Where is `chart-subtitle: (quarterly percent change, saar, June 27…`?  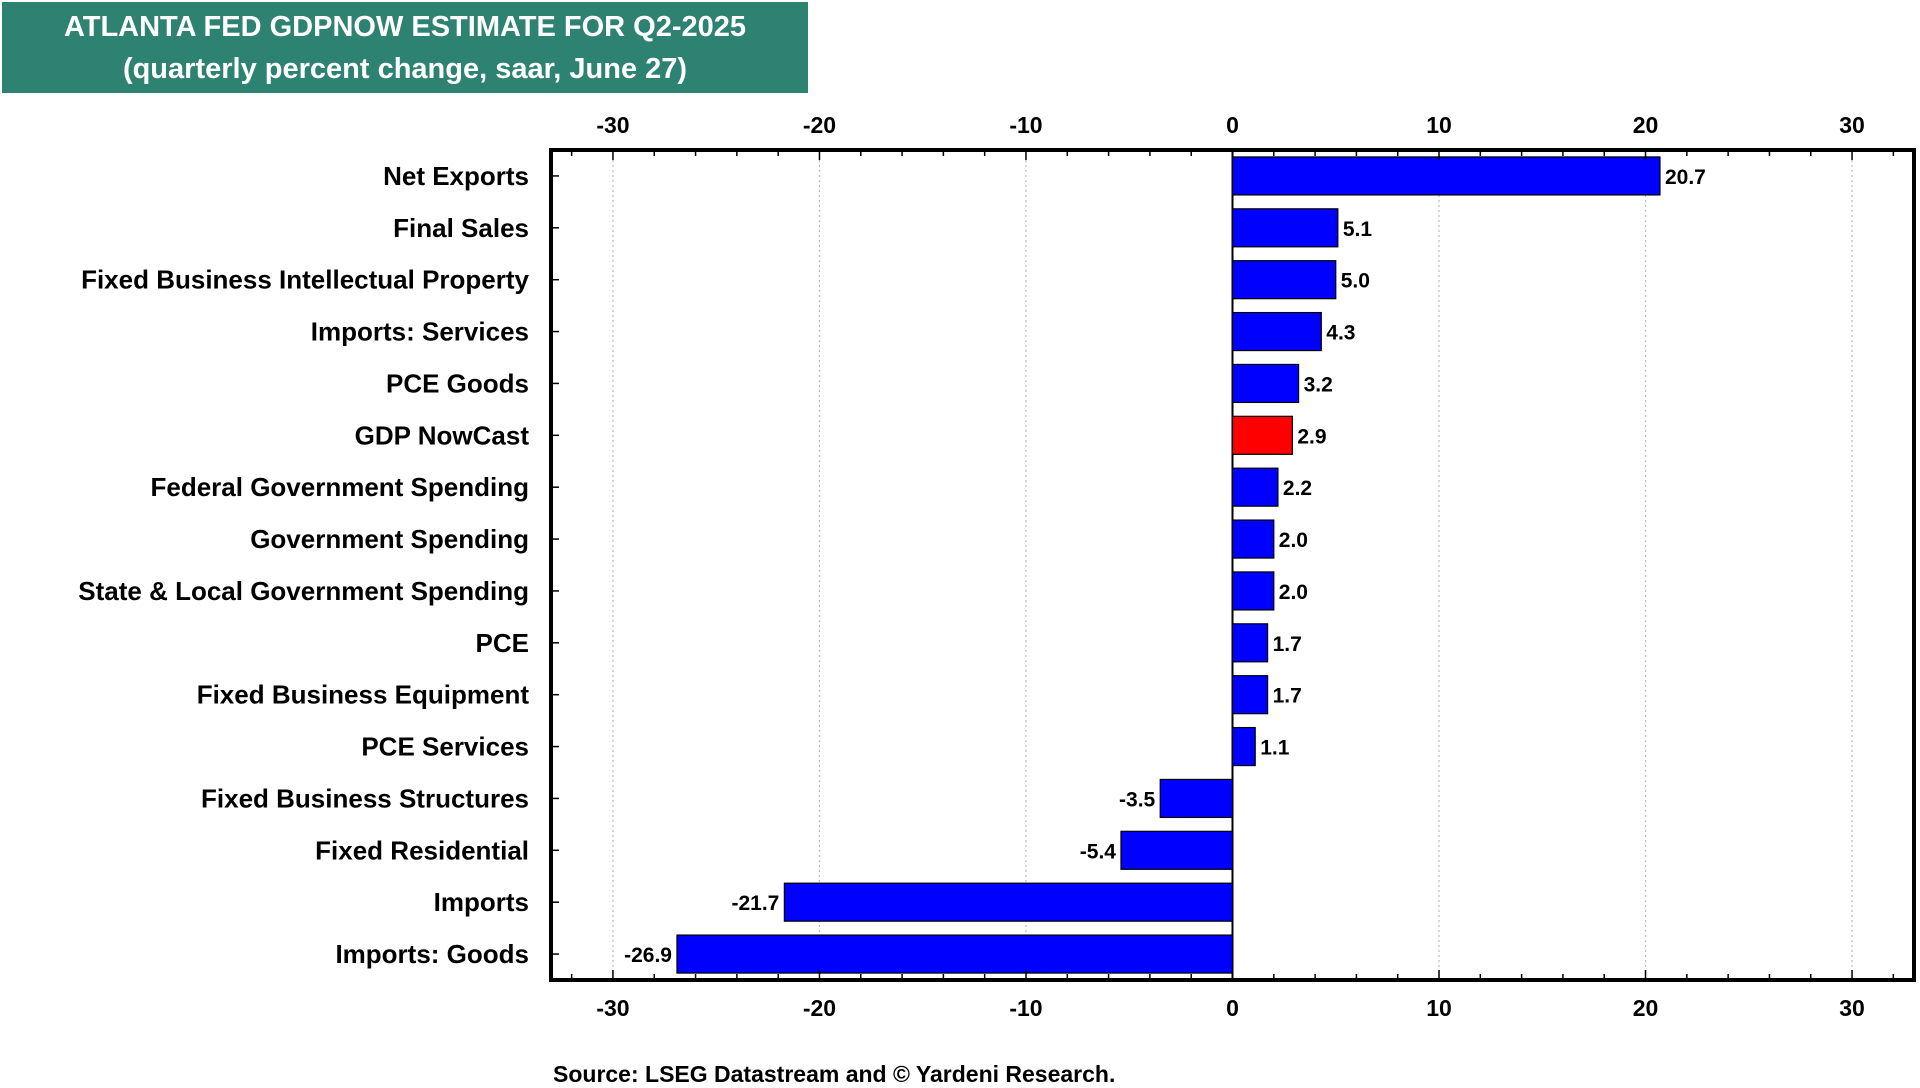 chart-subtitle: (quarterly percent change, saar, June 27… is located at coordinates (405, 69).